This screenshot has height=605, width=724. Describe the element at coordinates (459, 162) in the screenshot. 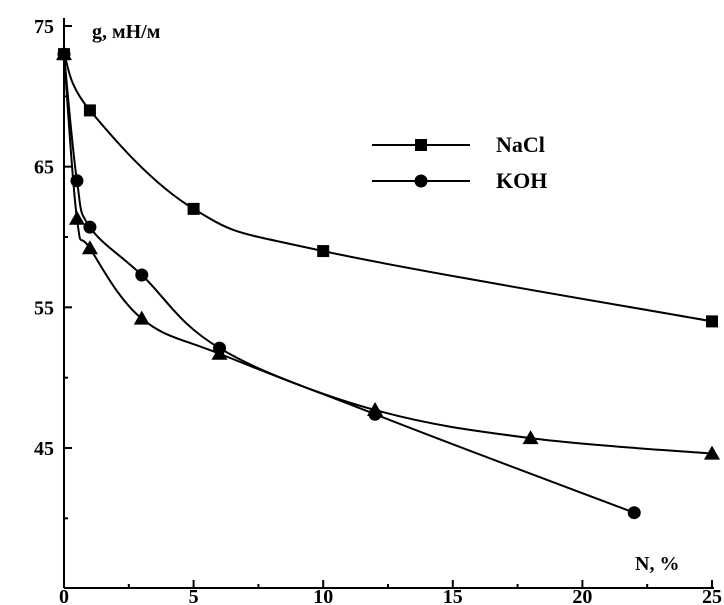

I see `legend: NaCl KOH` at that location.